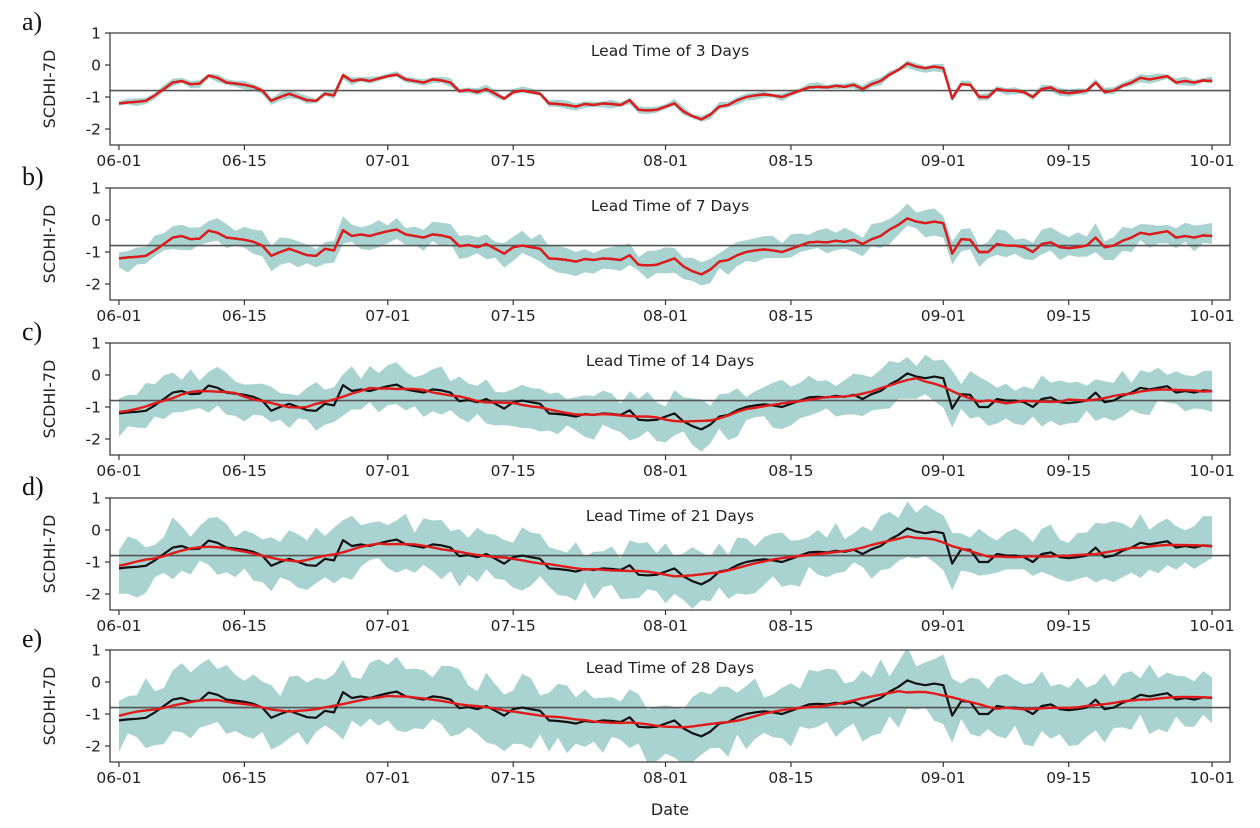 The width and height of the screenshot is (1260, 828). What do you see at coordinates (670, 809) in the screenshot?
I see `x-axis-label: Date` at bounding box center [670, 809].